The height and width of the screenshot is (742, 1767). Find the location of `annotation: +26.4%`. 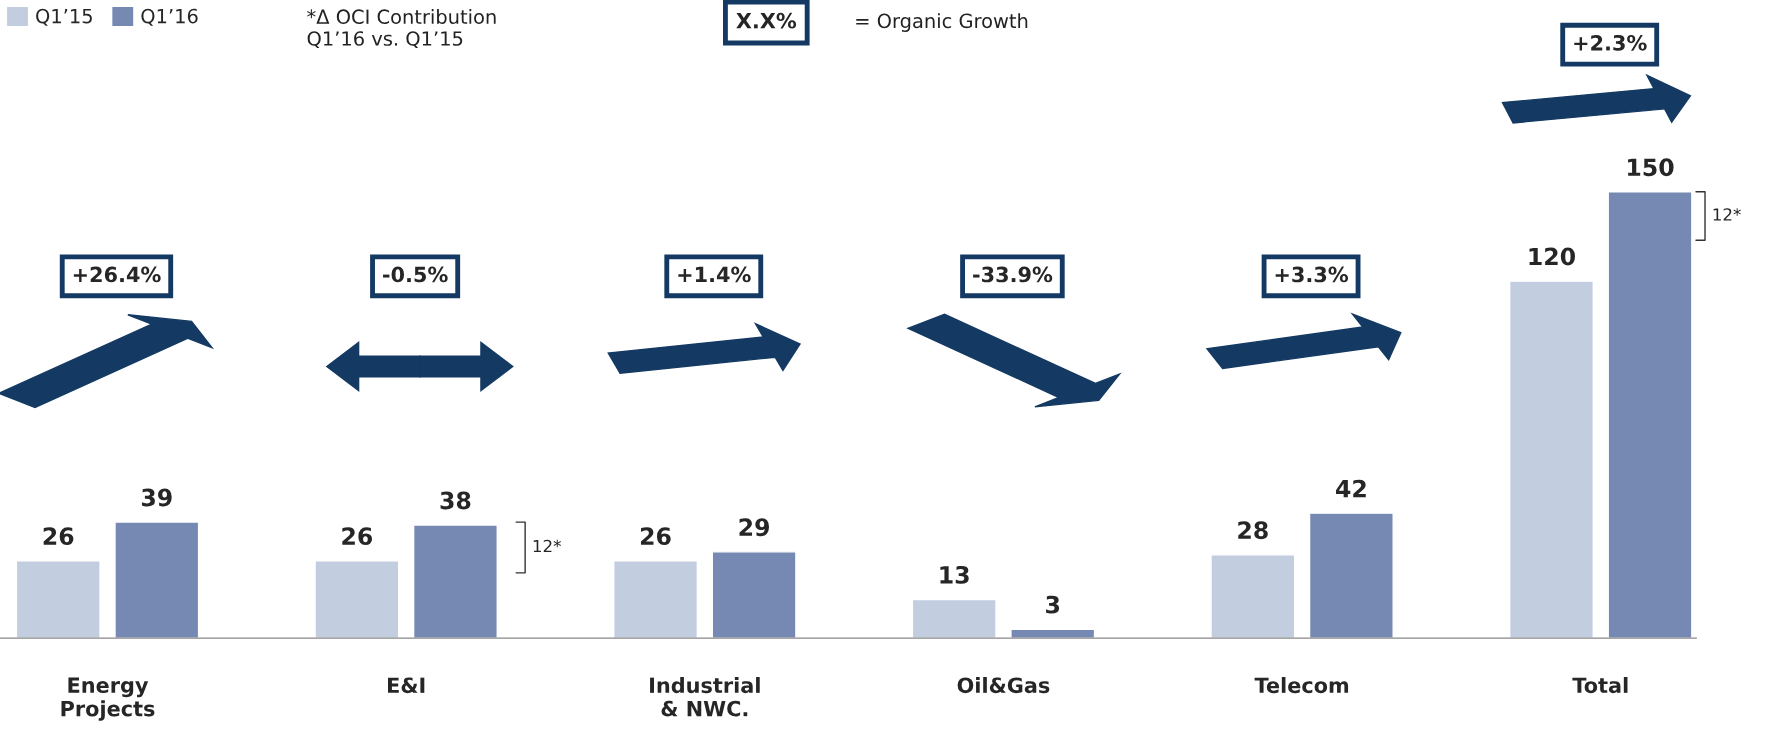

annotation: +26.4% is located at coordinates (117, 274).